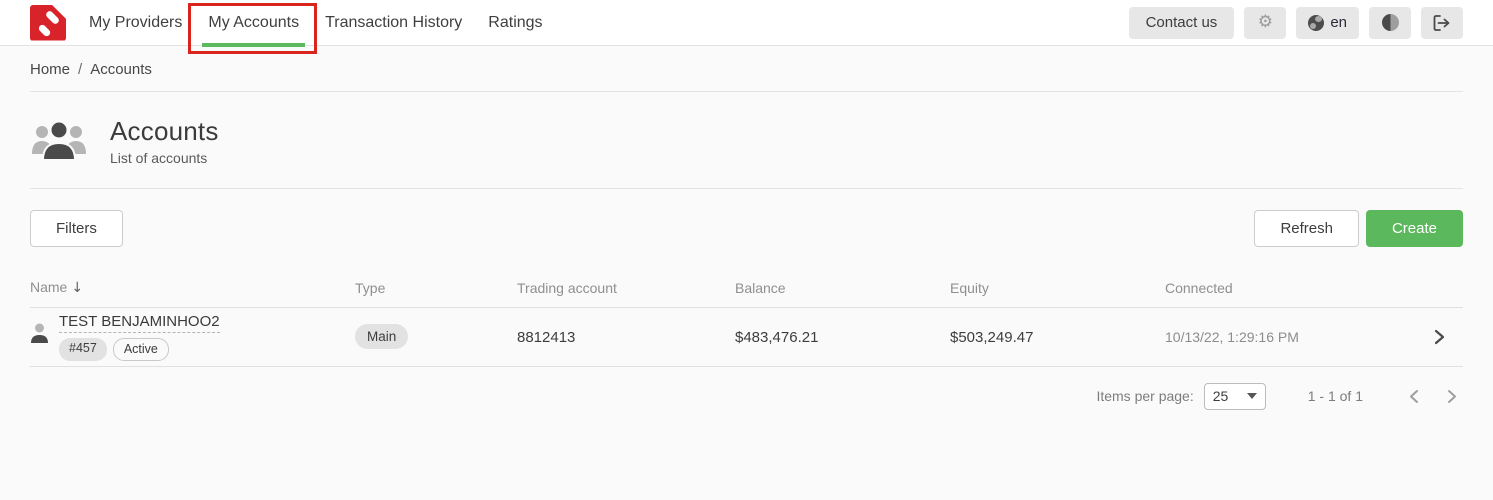 This screenshot has height=500, width=1493. I want to click on navbar-actions: Contact us ⚙ en, so click(1295, 22).